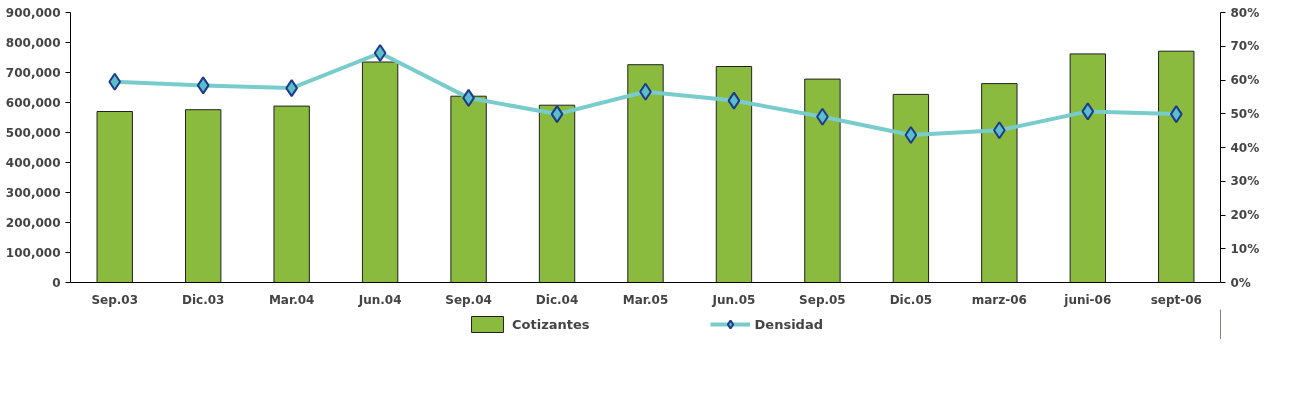 This screenshot has height=406, width=1312. What do you see at coordinates (551, 324) in the screenshot?
I see `legend-label: Cotizantes` at bounding box center [551, 324].